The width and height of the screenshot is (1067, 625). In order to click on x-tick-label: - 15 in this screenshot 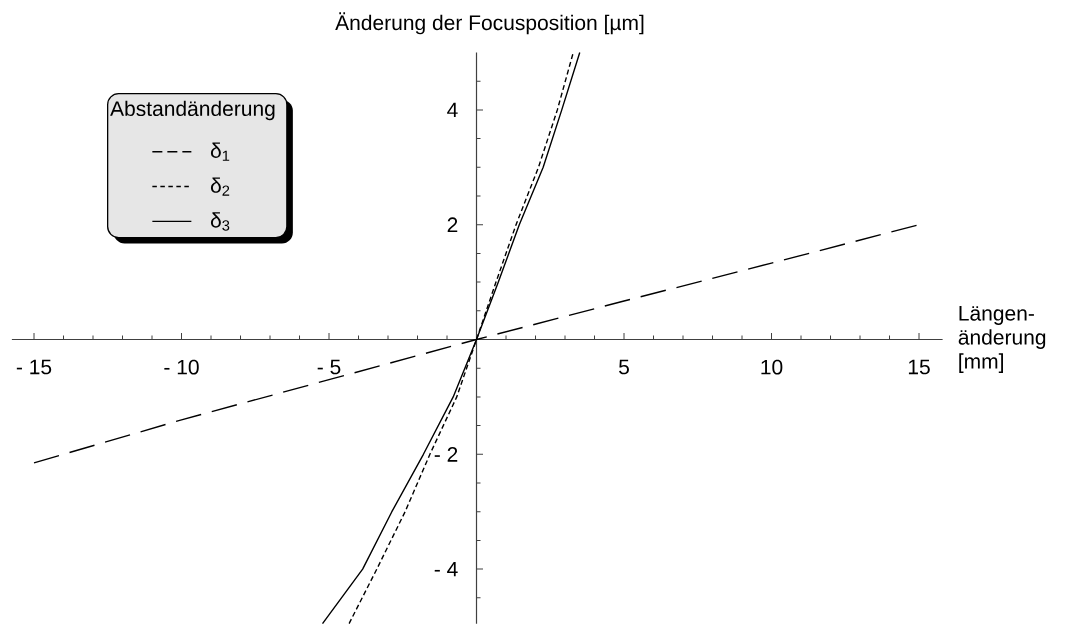, I will do `click(34, 367)`.